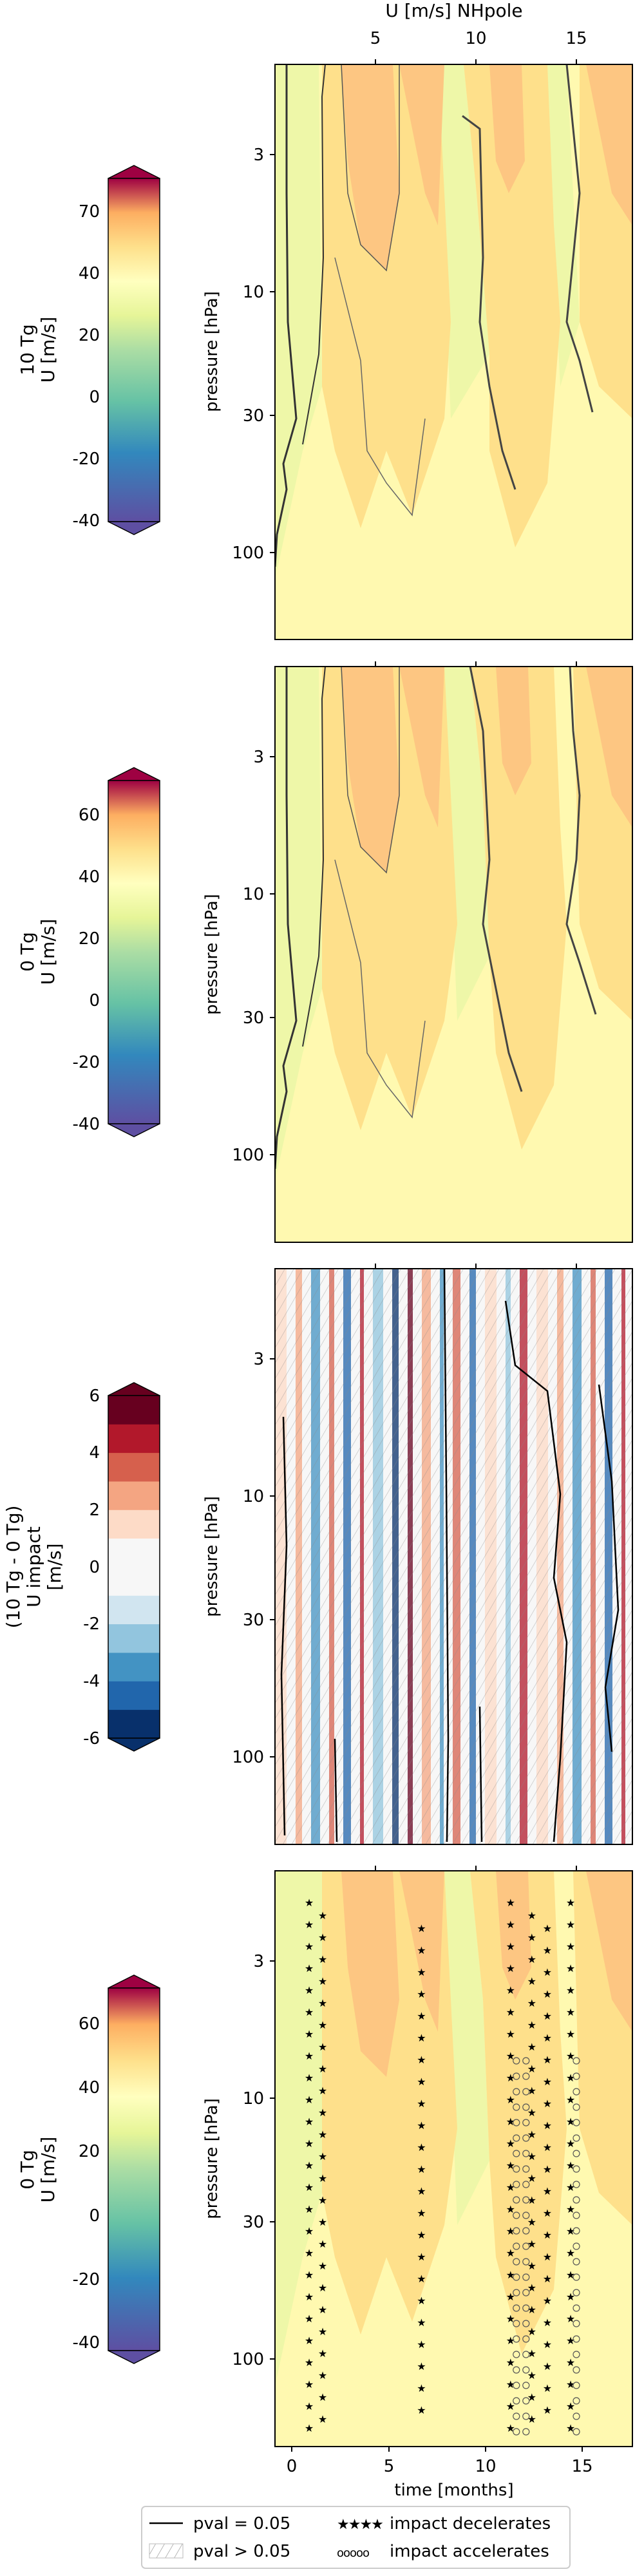 This screenshot has height=2576, width=644. Describe the element at coordinates (476, 38) in the screenshot. I see `x-tick-label: 10` at that location.